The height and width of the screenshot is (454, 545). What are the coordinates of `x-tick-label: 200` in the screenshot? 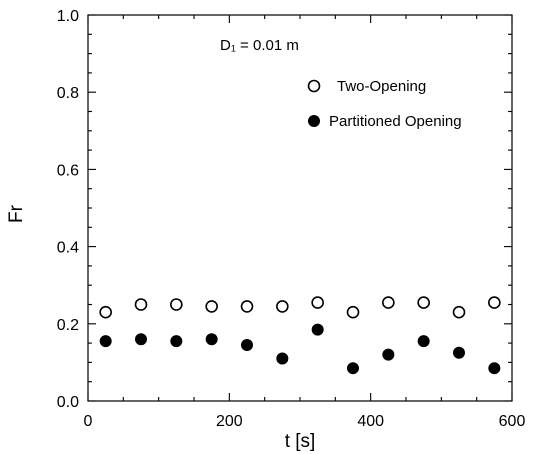 It's located at (229, 421).